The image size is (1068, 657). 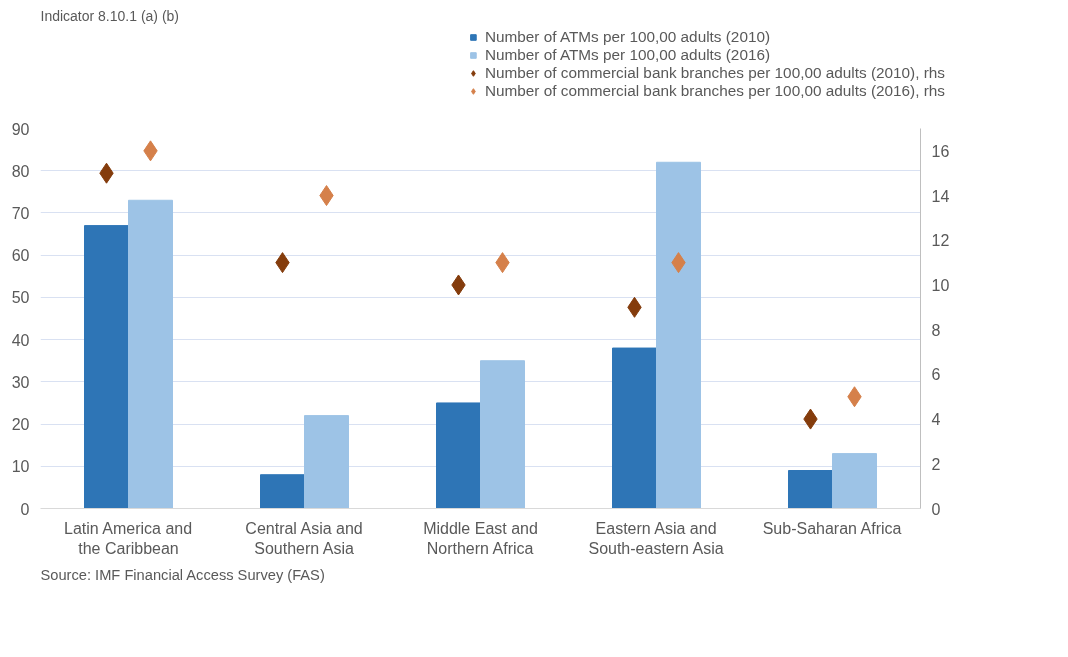 What do you see at coordinates (20, 129) in the screenshot?
I see `y-tick-label: 90` at bounding box center [20, 129].